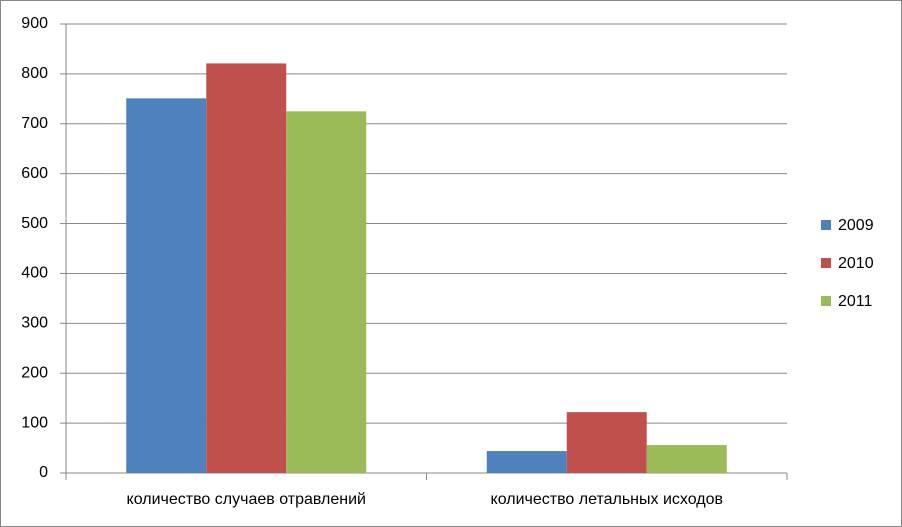 This screenshot has width=902, height=527. I want to click on x-tick-label: количество случаев отравлений, so click(246, 499).